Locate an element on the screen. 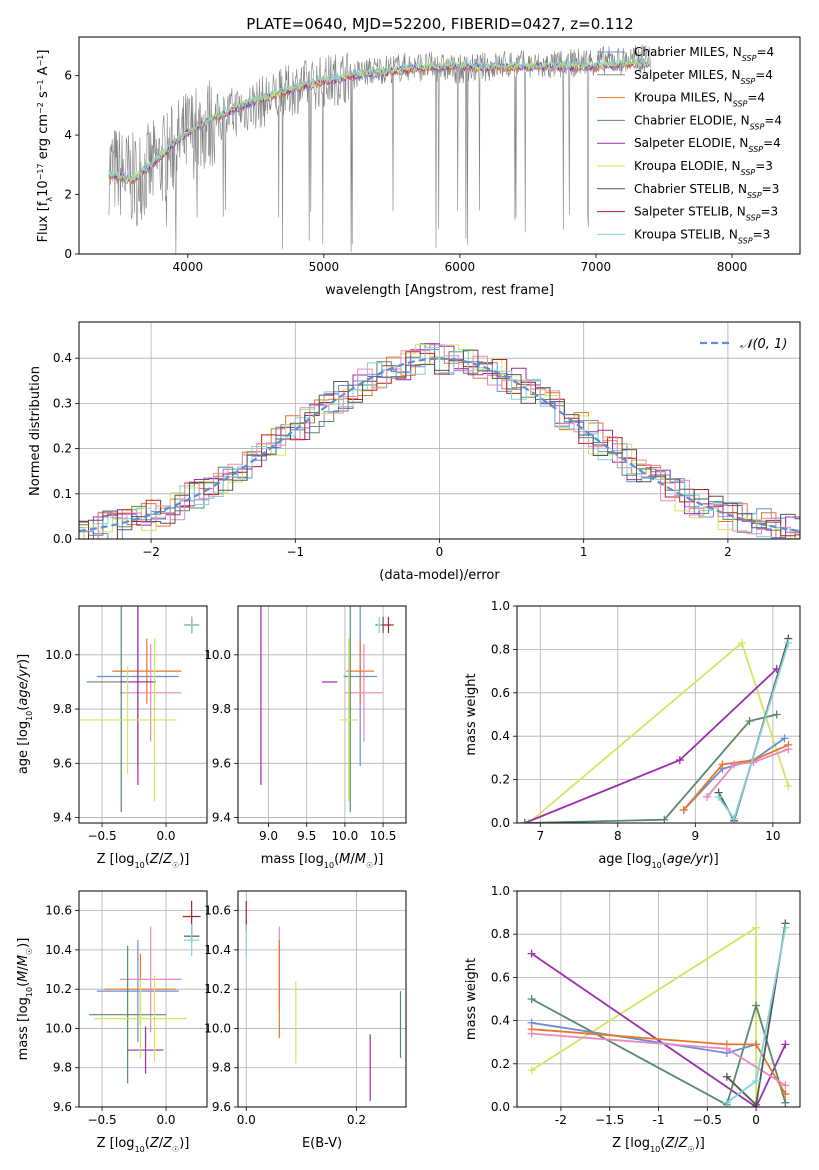 Image resolution: width=819 pixels, height=1170 pixels. x-tick-label: 4000 is located at coordinates (188, 267).